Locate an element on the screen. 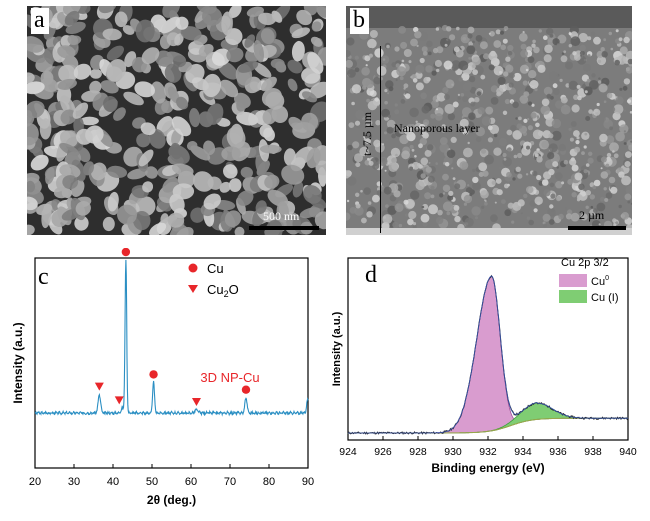 This screenshot has width=650, height=521. scale-bar-label-a: 500 nm is located at coordinates (281, 216).